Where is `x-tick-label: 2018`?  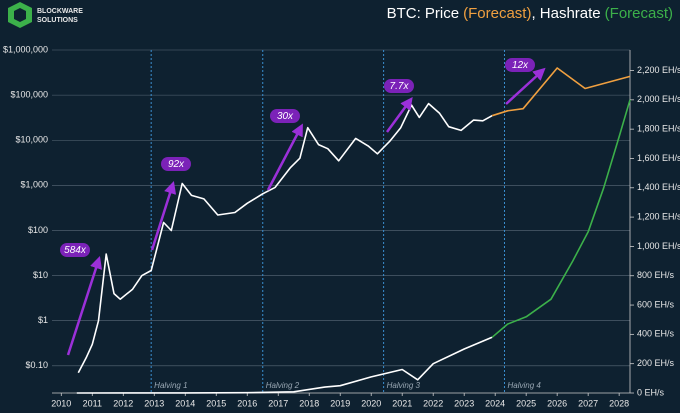
x-tick-label: 2018 is located at coordinates (309, 403).